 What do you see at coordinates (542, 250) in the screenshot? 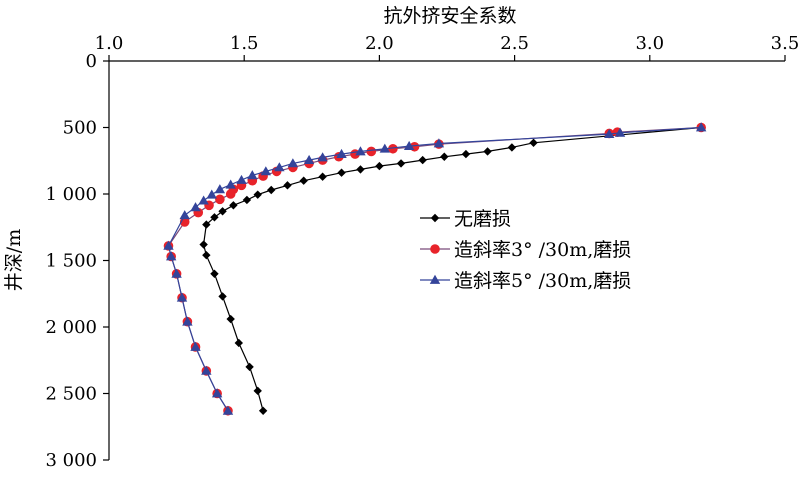
I see `legend-label: 造斜率3° /30m,磨损` at bounding box center [542, 250].